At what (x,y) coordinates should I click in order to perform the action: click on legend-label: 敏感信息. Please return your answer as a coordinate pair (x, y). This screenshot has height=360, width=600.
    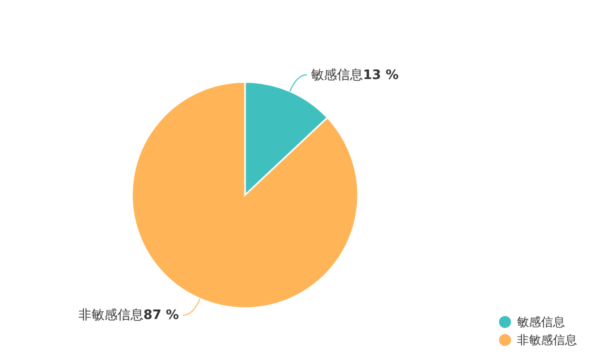
    Looking at the image, I should click on (541, 322).